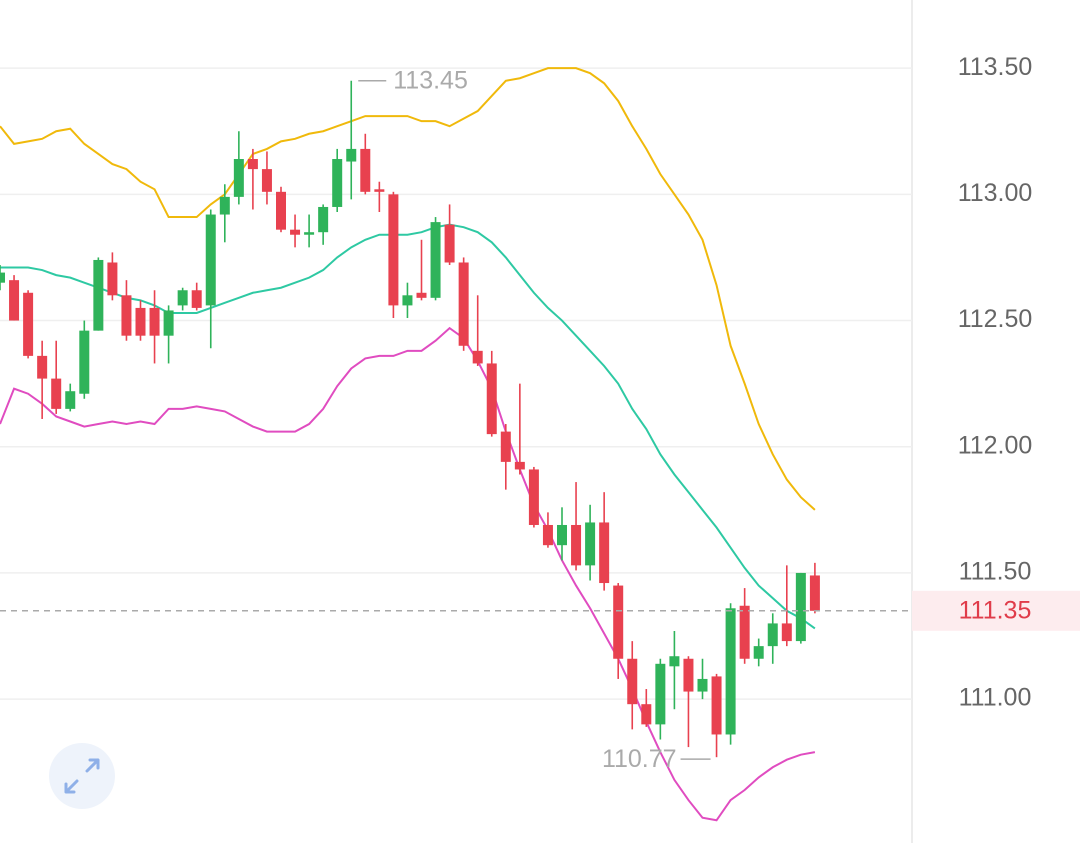 This screenshot has width=1080, height=843. I want to click on last-price-bg, so click(996, 610).